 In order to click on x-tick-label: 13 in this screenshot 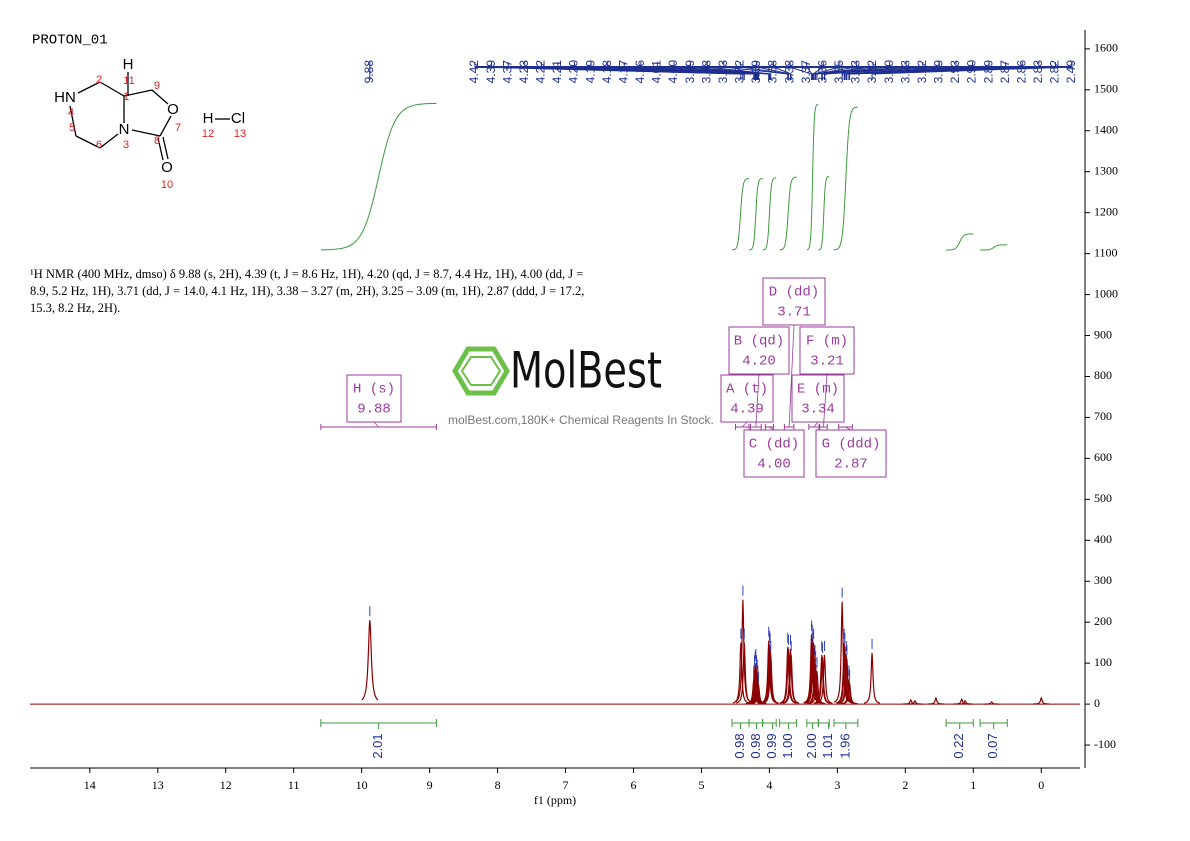, I will do `click(158, 785)`.